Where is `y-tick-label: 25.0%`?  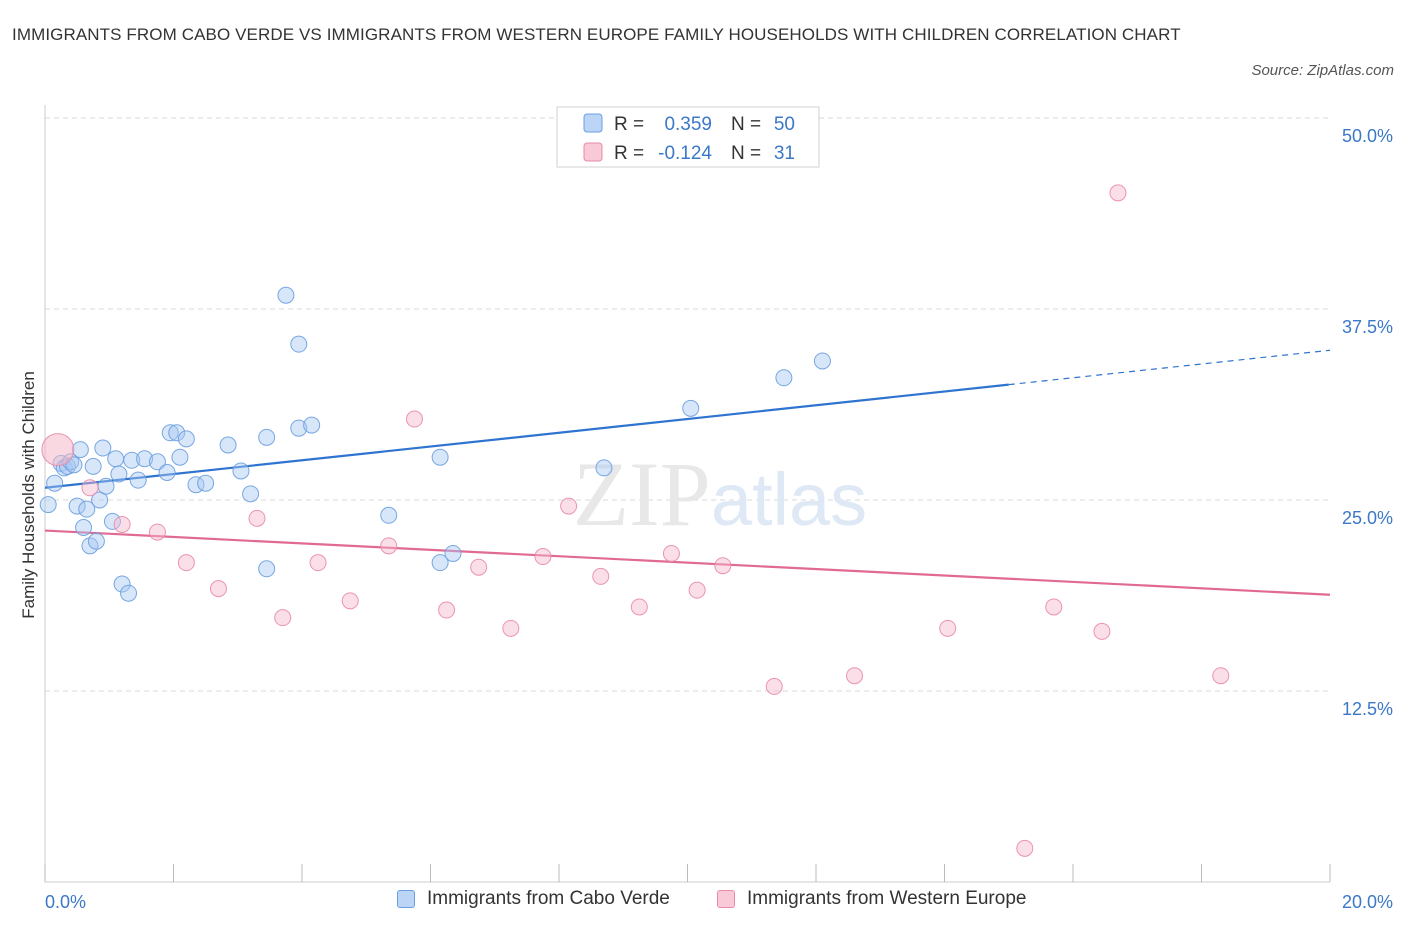 y-tick-label: 25.0% is located at coordinates (1367, 518).